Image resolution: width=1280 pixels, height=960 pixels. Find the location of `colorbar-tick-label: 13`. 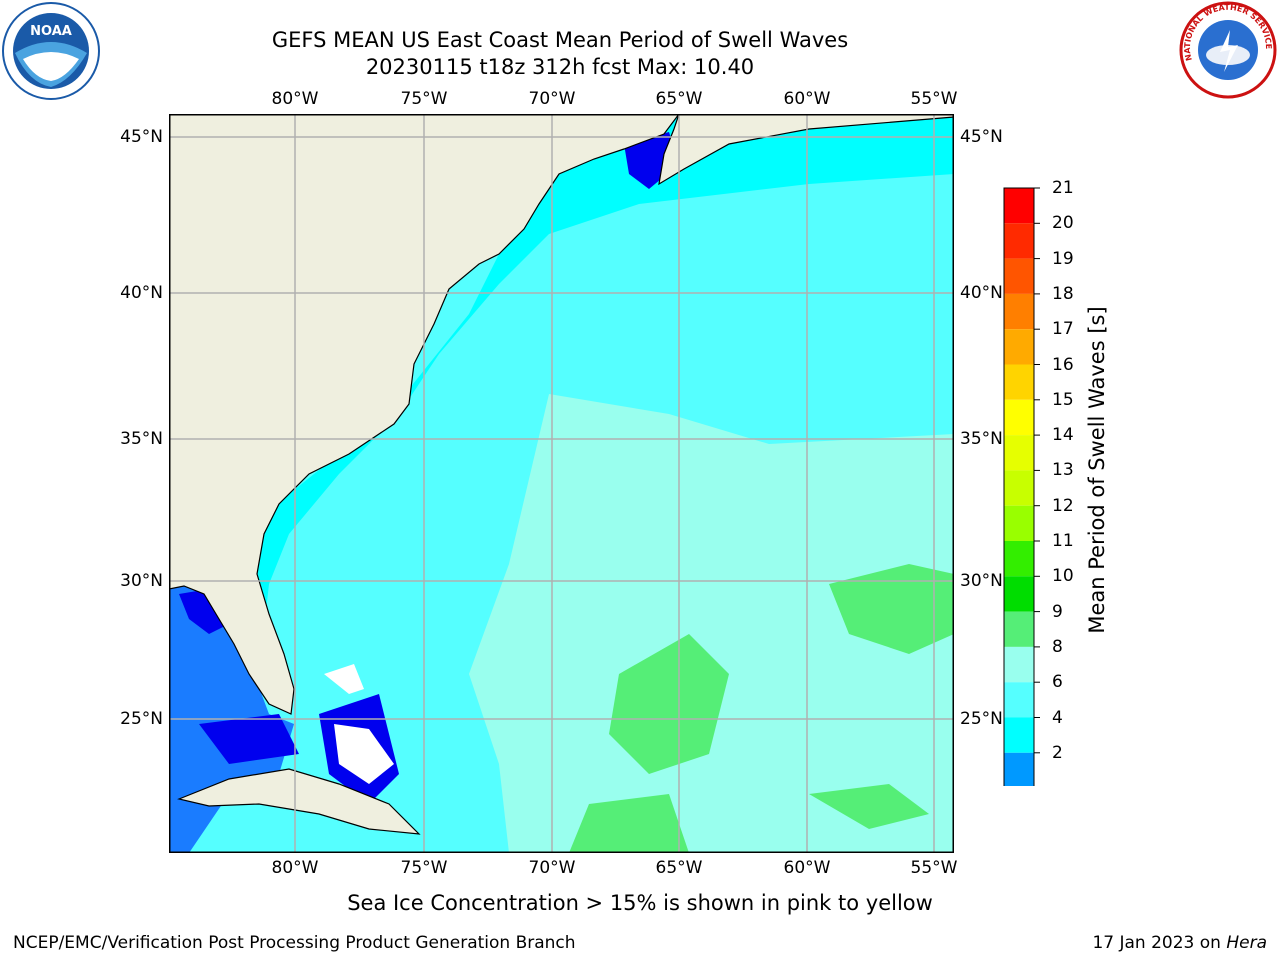

colorbar-tick-label: 13 is located at coordinates (1063, 470).